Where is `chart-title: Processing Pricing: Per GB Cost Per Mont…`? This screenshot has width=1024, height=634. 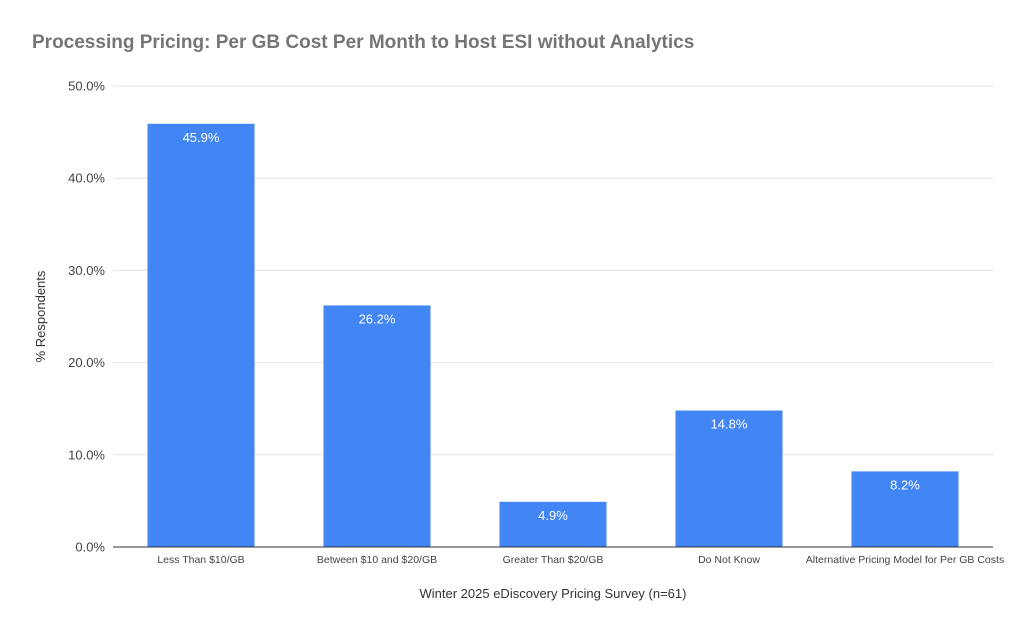 chart-title: Processing Pricing: Per GB Cost Per Mont… is located at coordinates (363, 42).